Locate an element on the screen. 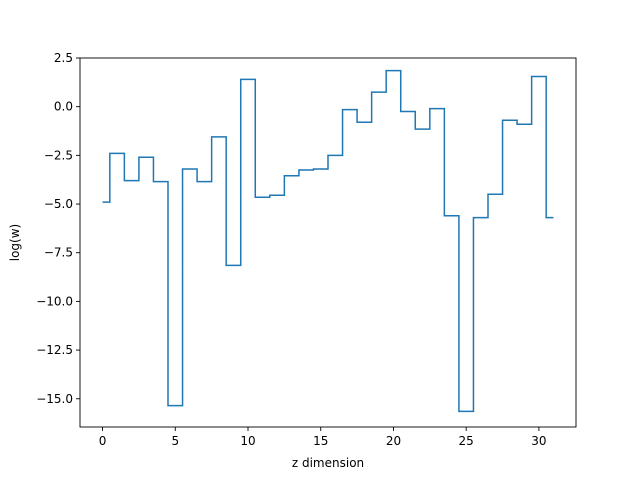 The image size is (640, 480). y-tick-label: −12.5 is located at coordinates (54, 350).